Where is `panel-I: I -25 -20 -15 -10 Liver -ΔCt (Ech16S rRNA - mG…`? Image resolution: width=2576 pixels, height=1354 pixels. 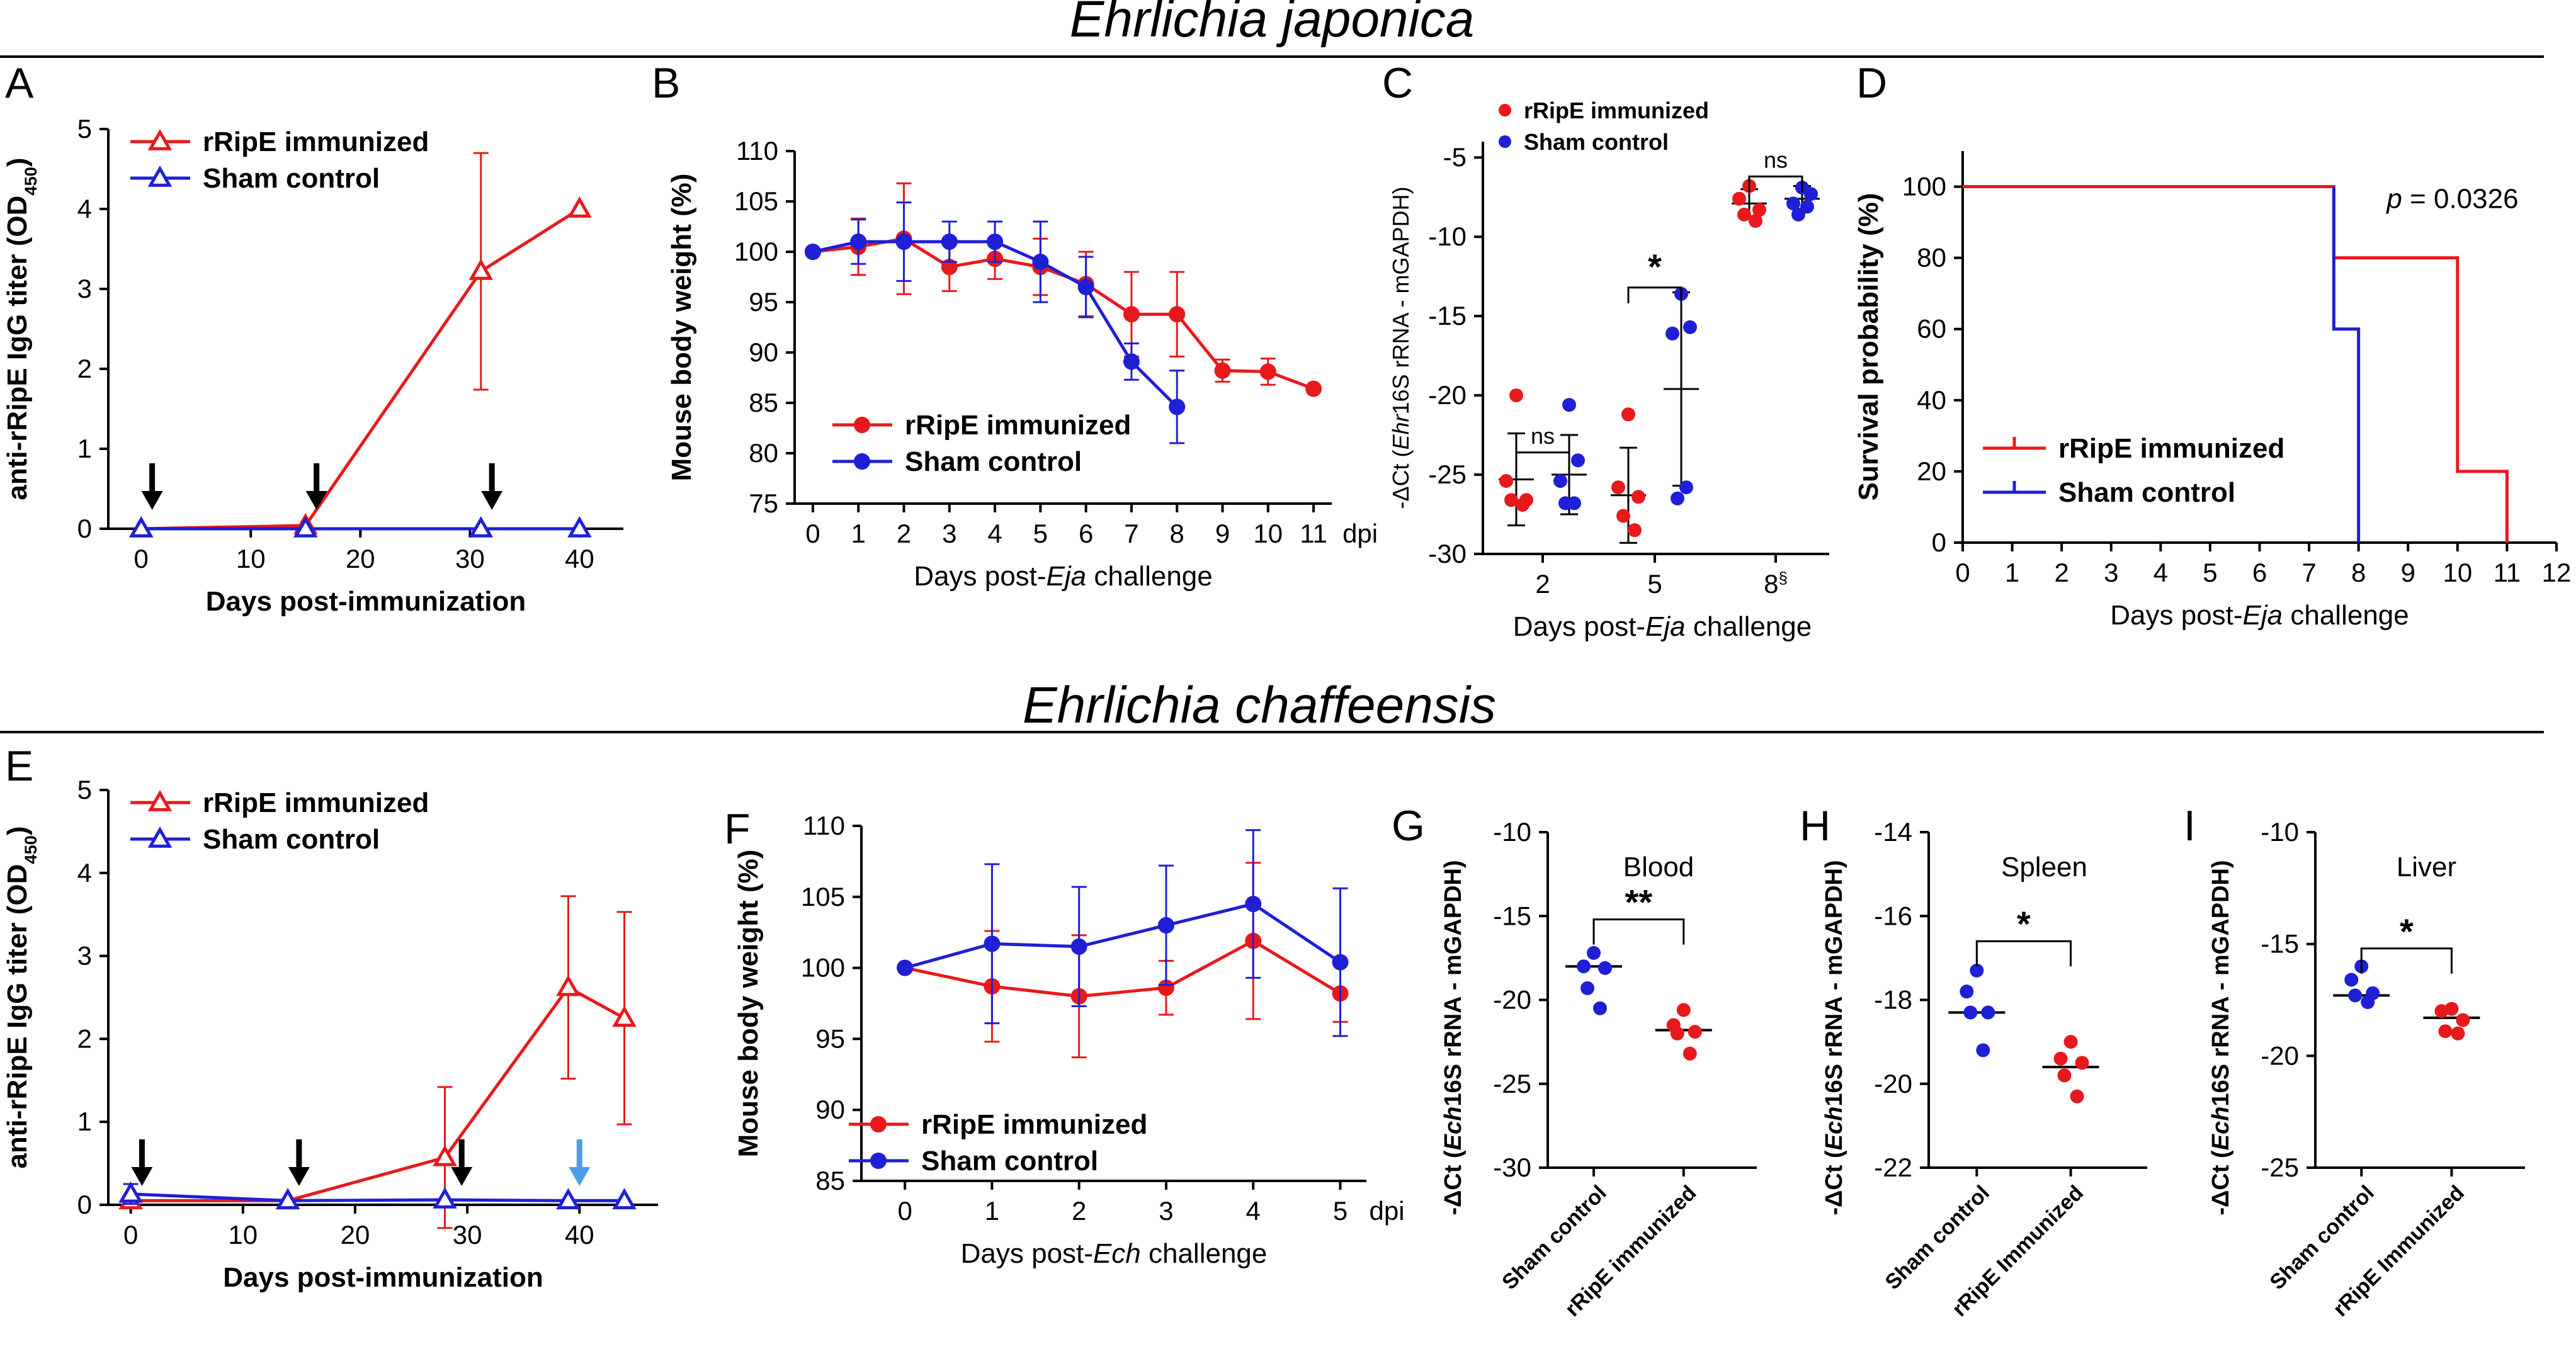
panel-I: I -25 -20 -15 -10 Liver -ΔCt (Ech16S rRNA - mG… is located at coordinates (2354, 1062).